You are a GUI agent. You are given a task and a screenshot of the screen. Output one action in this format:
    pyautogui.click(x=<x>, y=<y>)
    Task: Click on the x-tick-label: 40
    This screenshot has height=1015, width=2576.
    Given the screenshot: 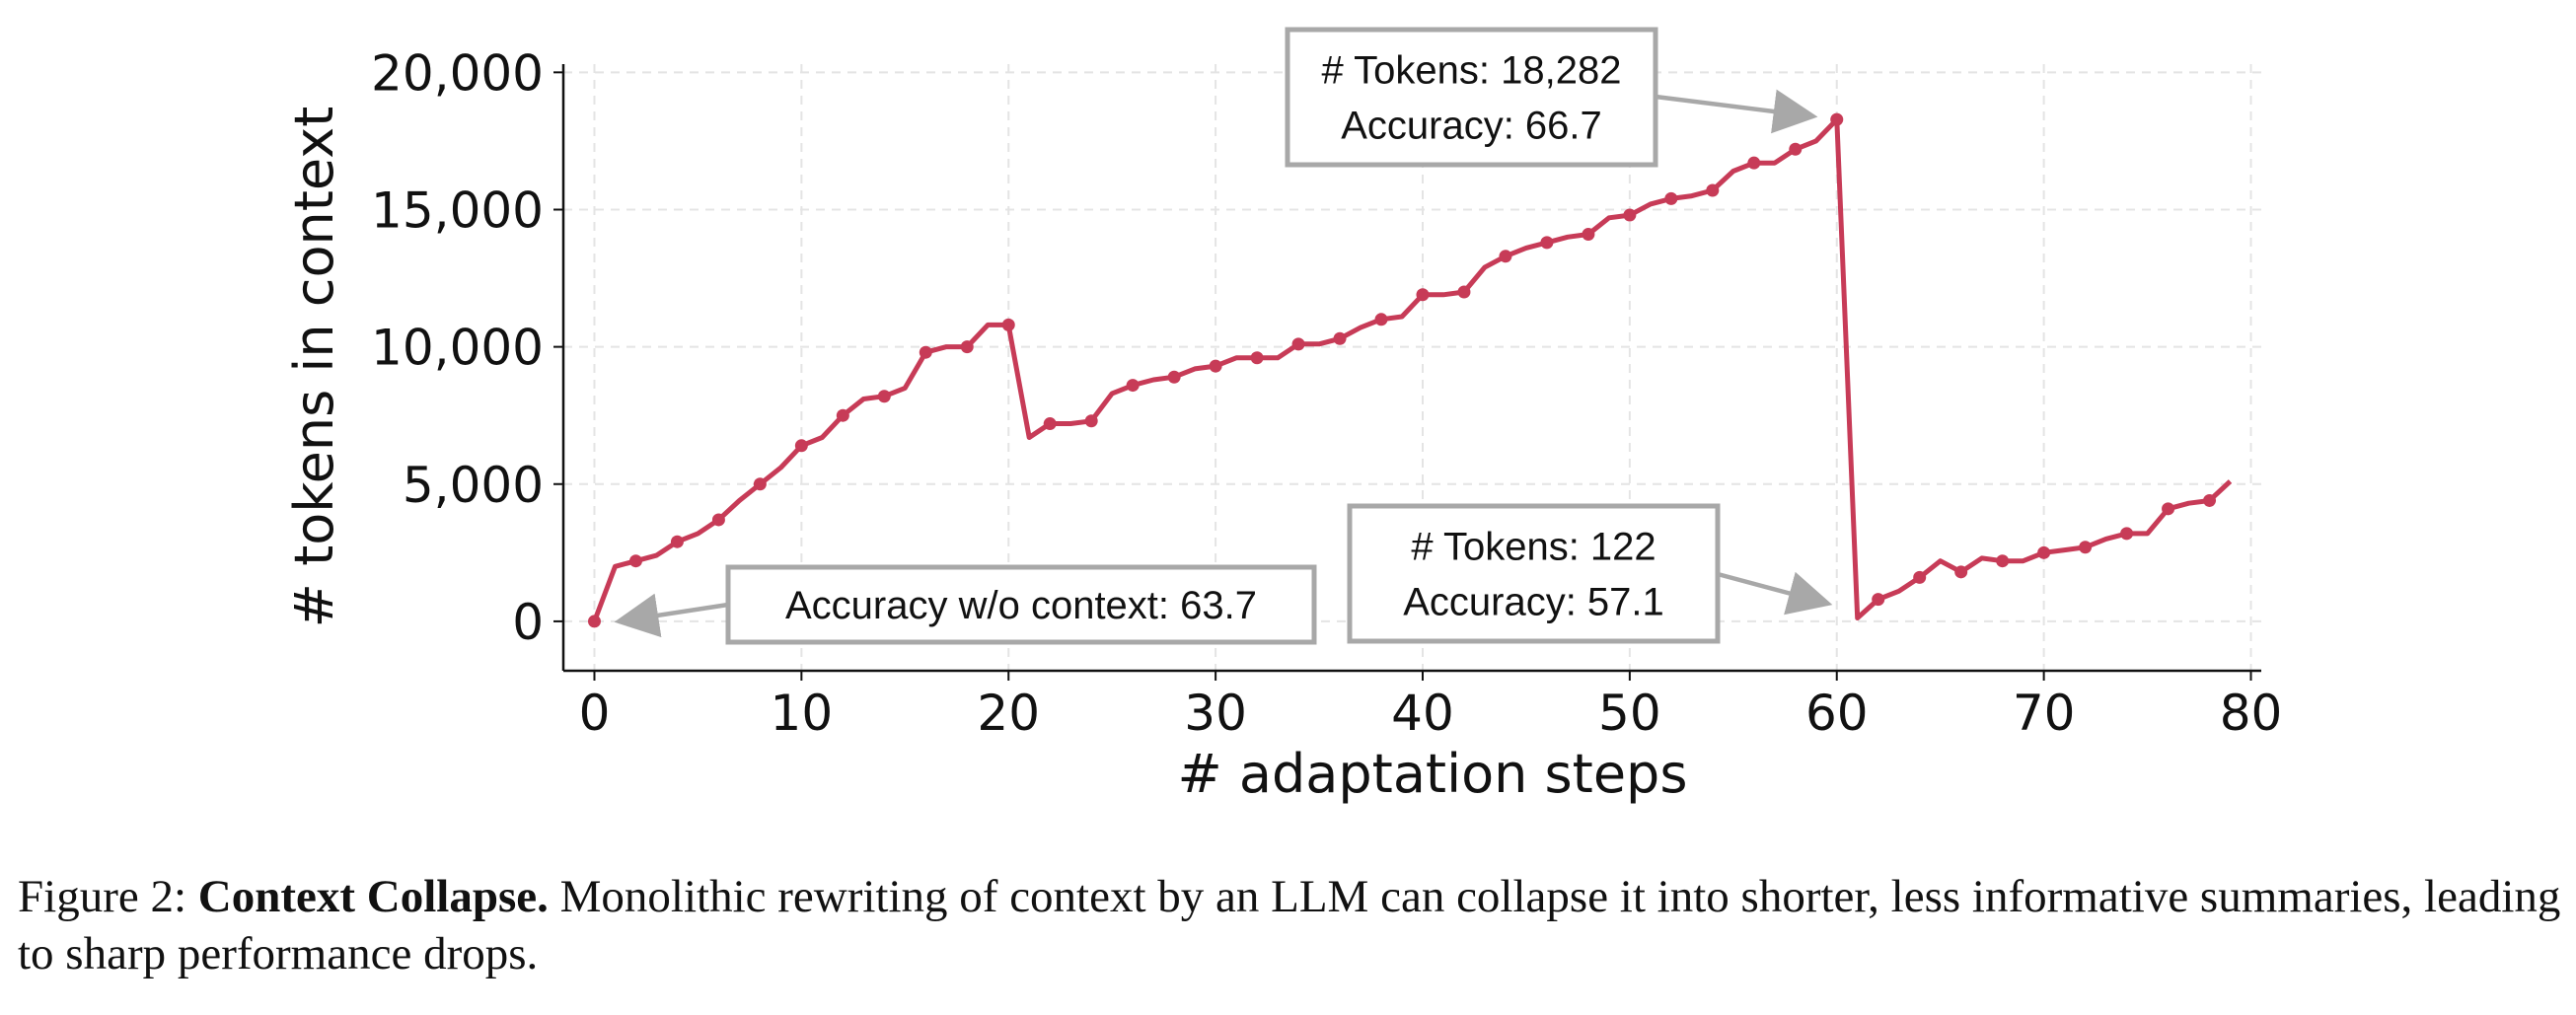 What is the action you would take?
    pyautogui.click(x=1422, y=713)
    